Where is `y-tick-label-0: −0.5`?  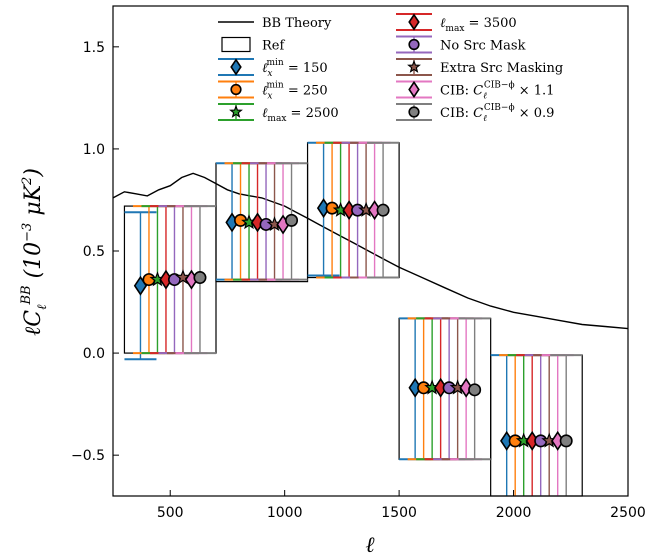
y-tick-label-0: −0.5 is located at coordinates (88, 456).